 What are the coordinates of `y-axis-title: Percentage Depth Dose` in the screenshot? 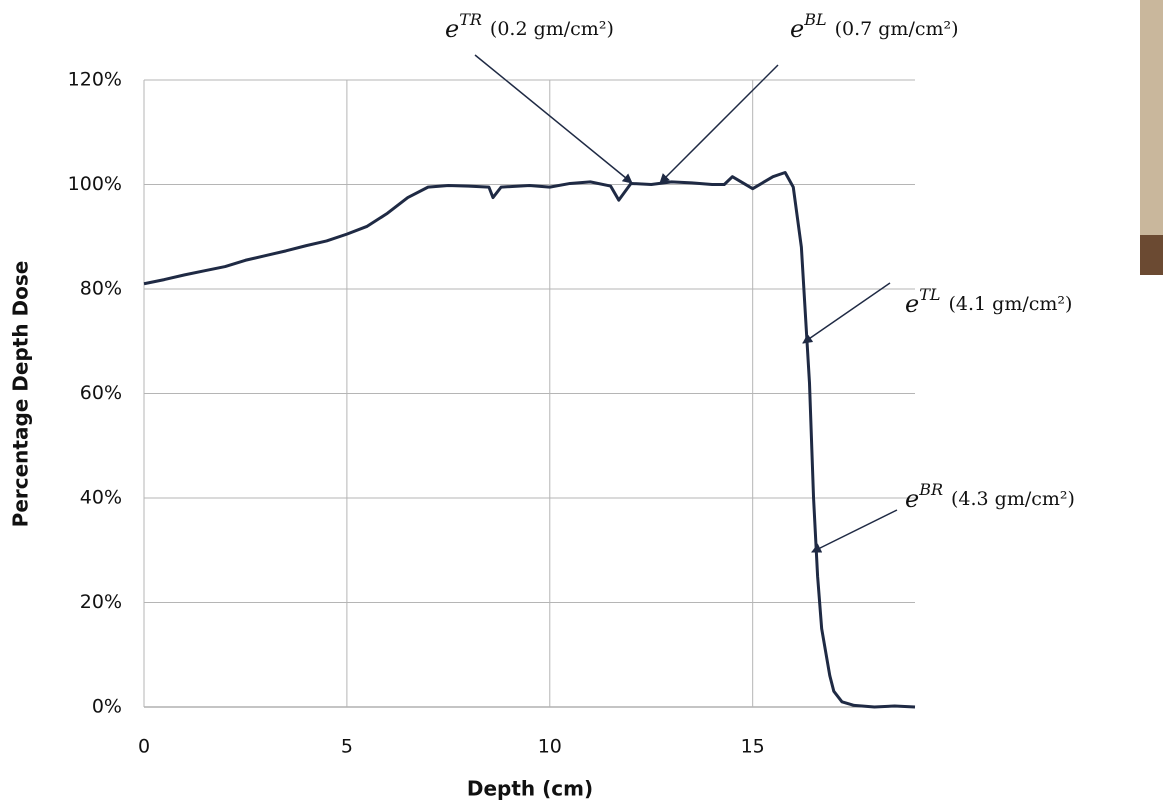 It's located at (21, 394).